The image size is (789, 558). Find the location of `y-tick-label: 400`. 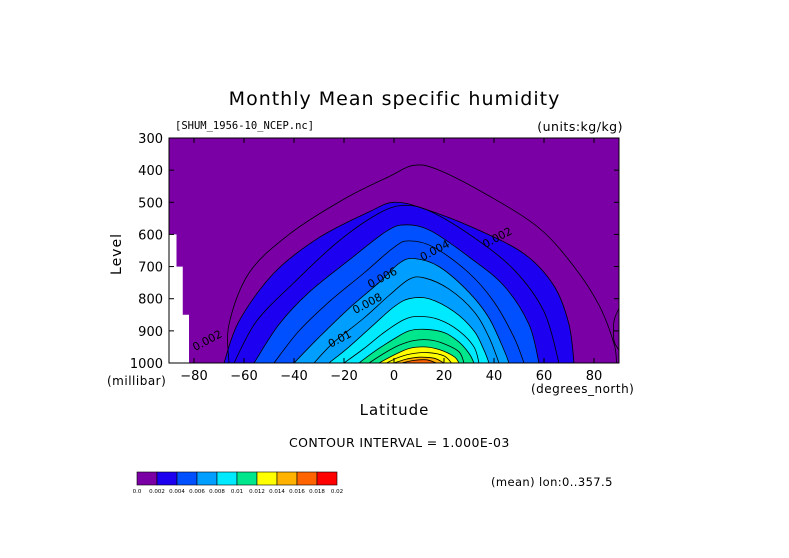

y-tick-label: 400 is located at coordinates (150, 171).